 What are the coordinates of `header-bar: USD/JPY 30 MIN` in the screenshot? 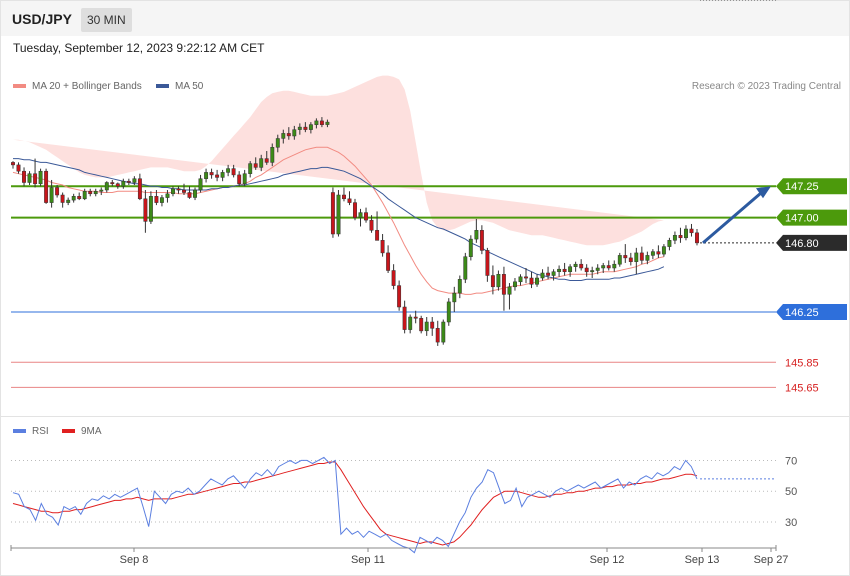 It's located at (425, 18).